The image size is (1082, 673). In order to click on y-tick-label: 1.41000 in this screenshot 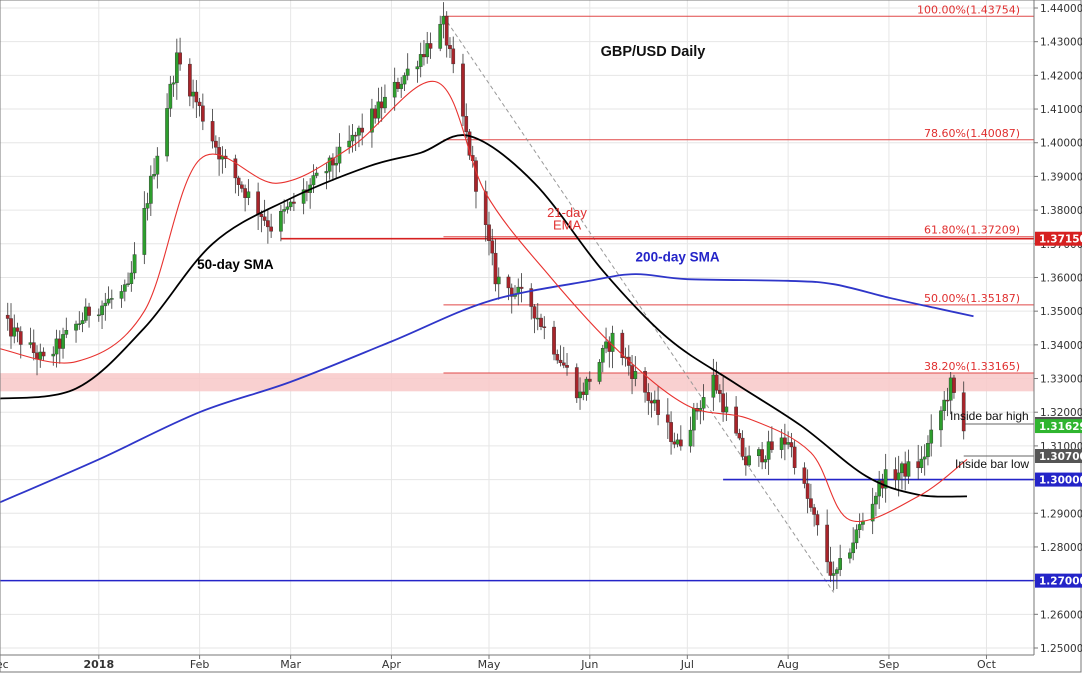, I will do `click(1061, 110)`.